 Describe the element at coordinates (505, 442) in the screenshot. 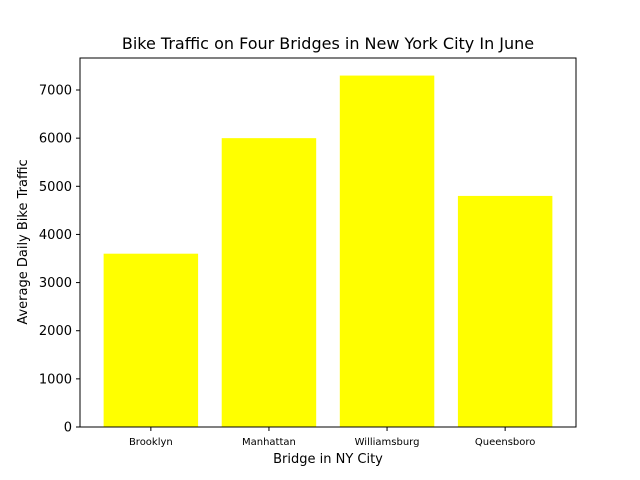

I see `x-tick-label: Queensboro` at that location.